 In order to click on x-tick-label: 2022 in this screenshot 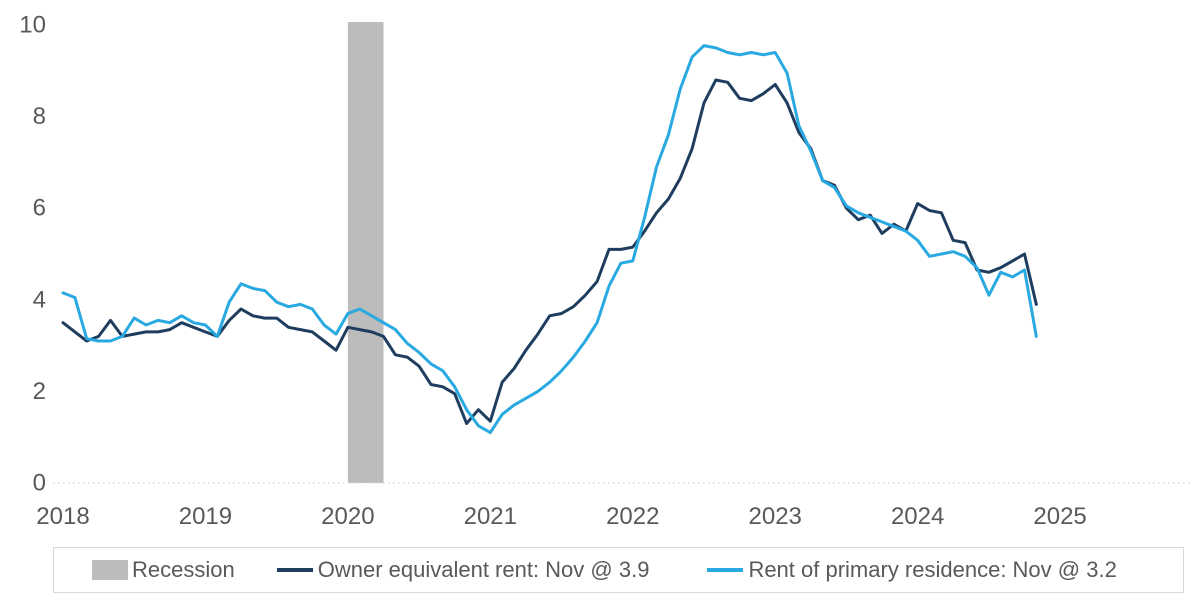, I will do `click(632, 516)`.